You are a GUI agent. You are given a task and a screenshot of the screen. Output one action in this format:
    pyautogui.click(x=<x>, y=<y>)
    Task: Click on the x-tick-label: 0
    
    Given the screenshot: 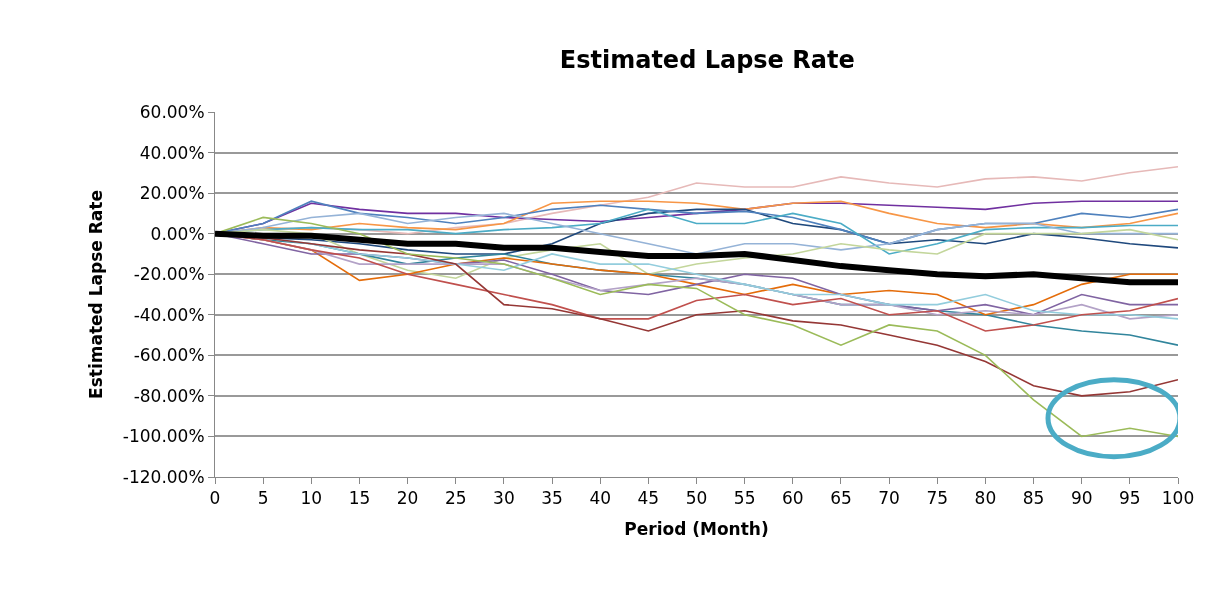 What is the action you would take?
    pyautogui.click(x=215, y=498)
    